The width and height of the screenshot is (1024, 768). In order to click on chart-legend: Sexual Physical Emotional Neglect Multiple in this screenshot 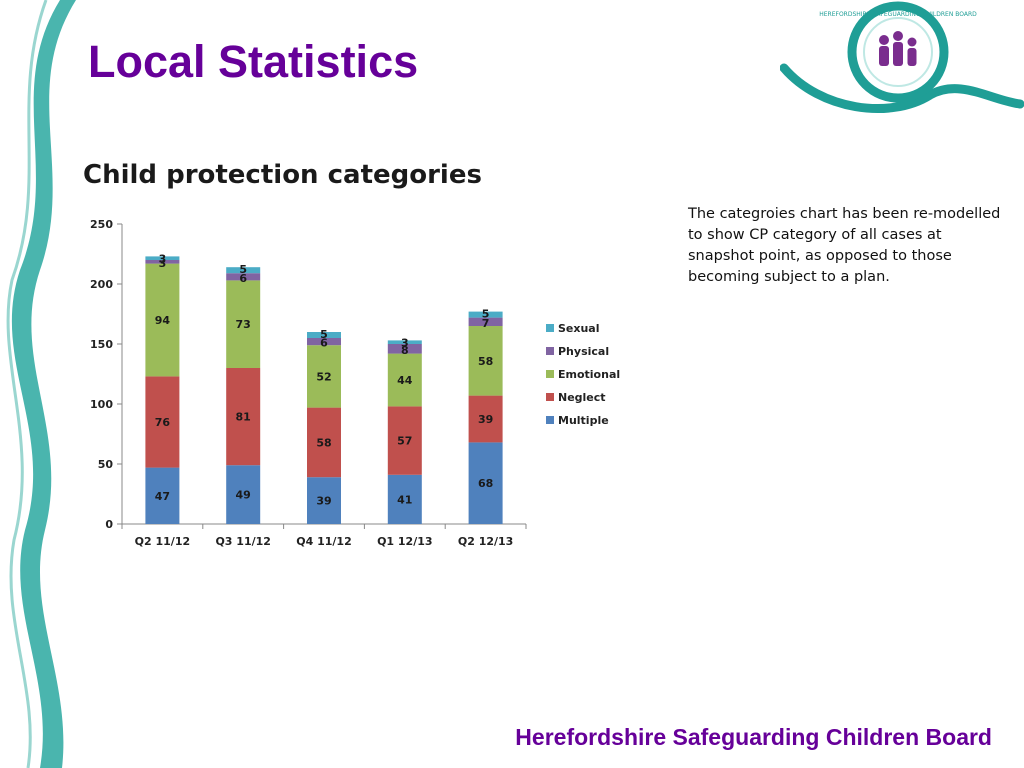, I will do `click(583, 374)`.